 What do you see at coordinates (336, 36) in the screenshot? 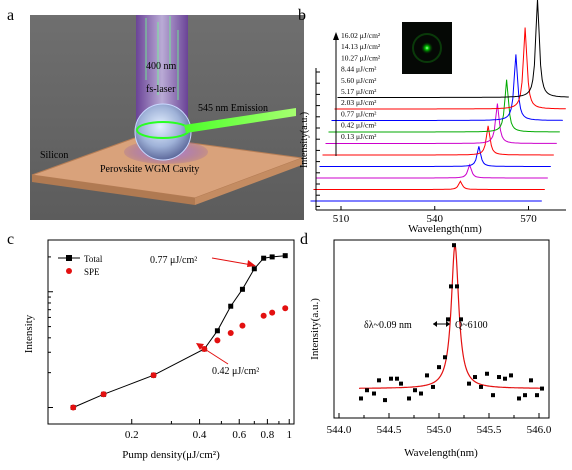
I see `fluence-arrowhead` at bounding box center [336, 36].